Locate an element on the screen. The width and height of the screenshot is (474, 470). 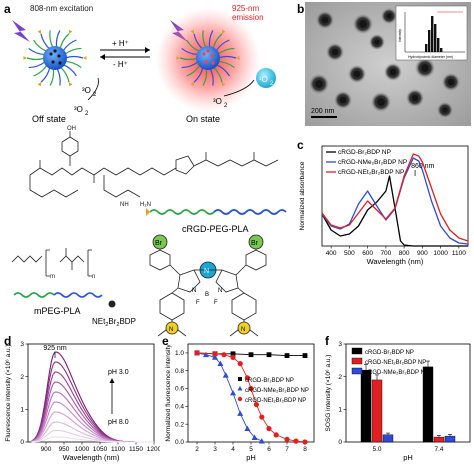
y-tick-label: 0.6 is located at coordinates (179, 389).